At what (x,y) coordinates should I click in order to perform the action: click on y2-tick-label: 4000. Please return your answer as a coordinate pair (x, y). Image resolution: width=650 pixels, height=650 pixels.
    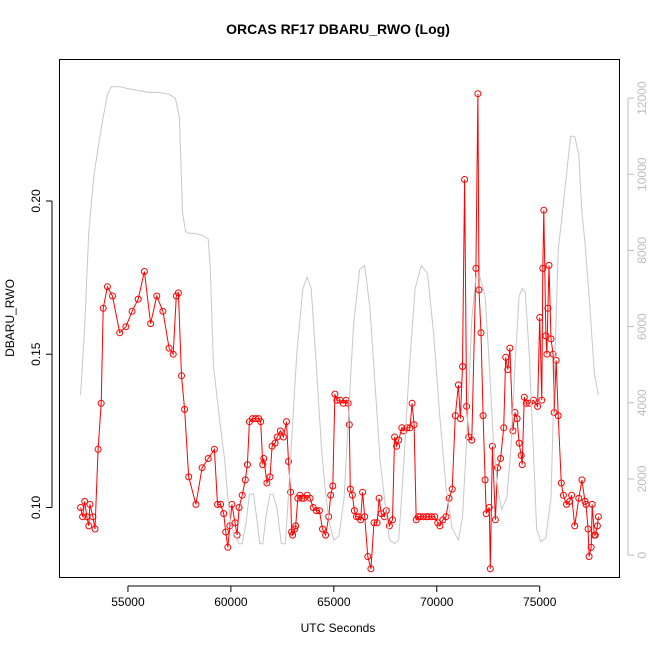
    Looking at the image, I should click on (642, 402).